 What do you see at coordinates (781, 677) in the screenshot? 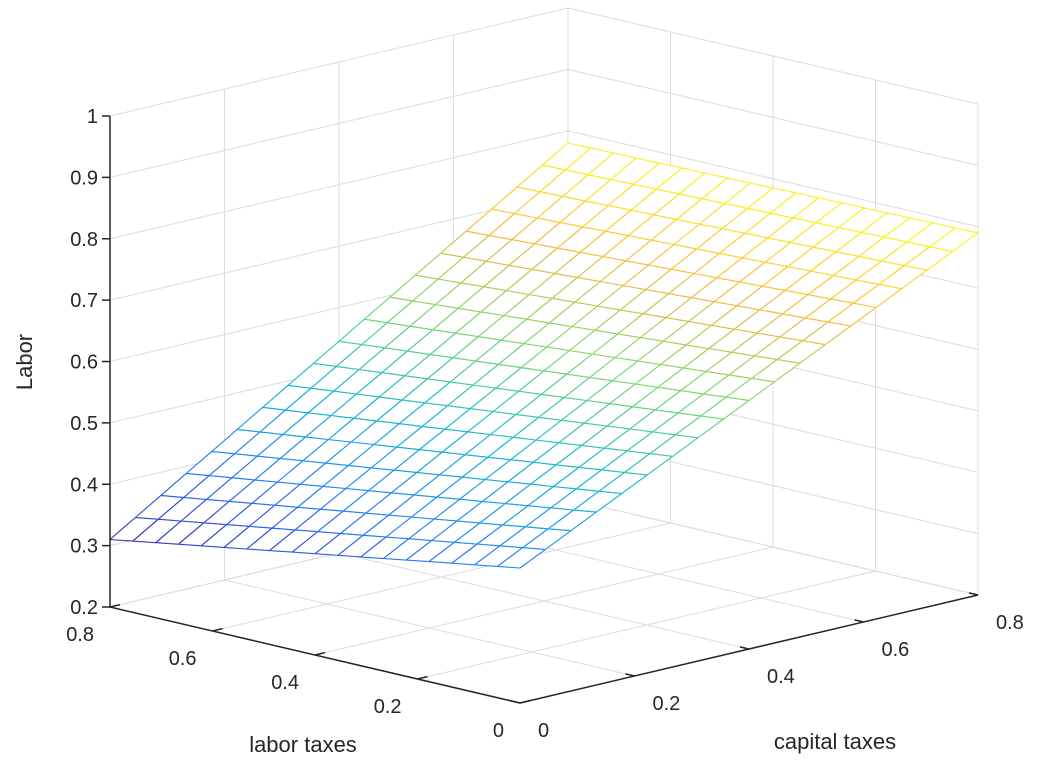
I see `x-tick-label: 0.4` at bounding box center [781, 677].